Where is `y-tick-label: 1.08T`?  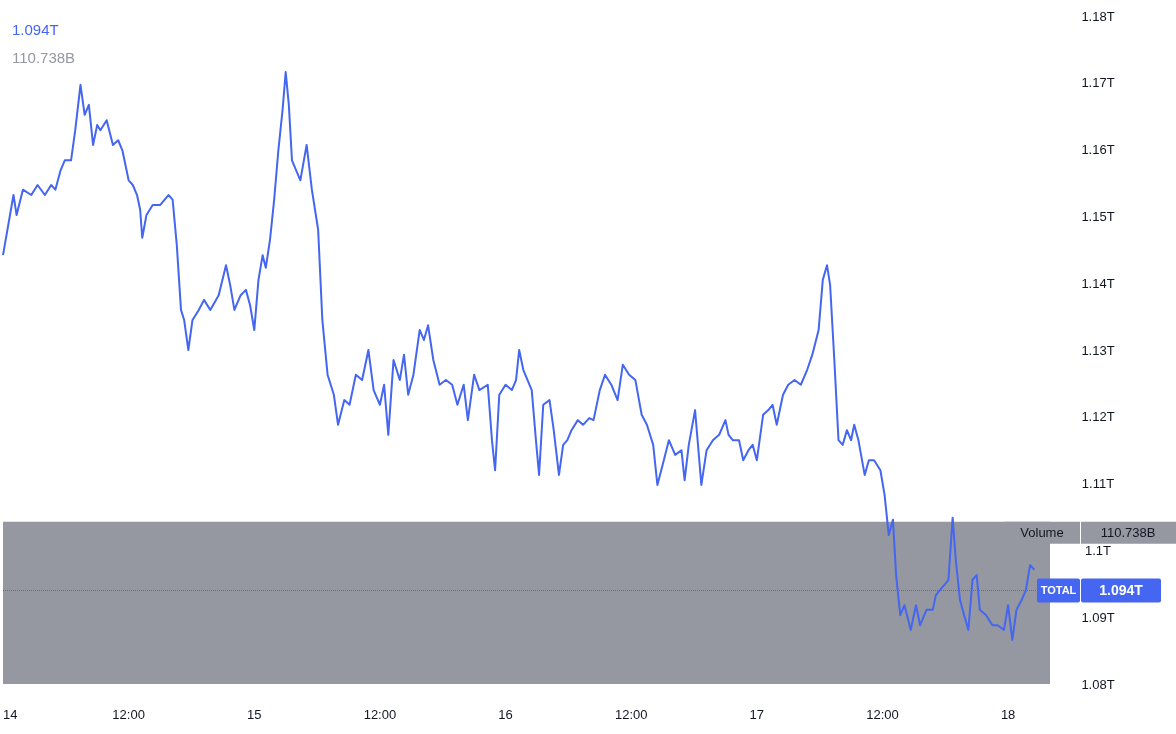 y-tick-label: 1.08T is located at coordinates (1098, 684).